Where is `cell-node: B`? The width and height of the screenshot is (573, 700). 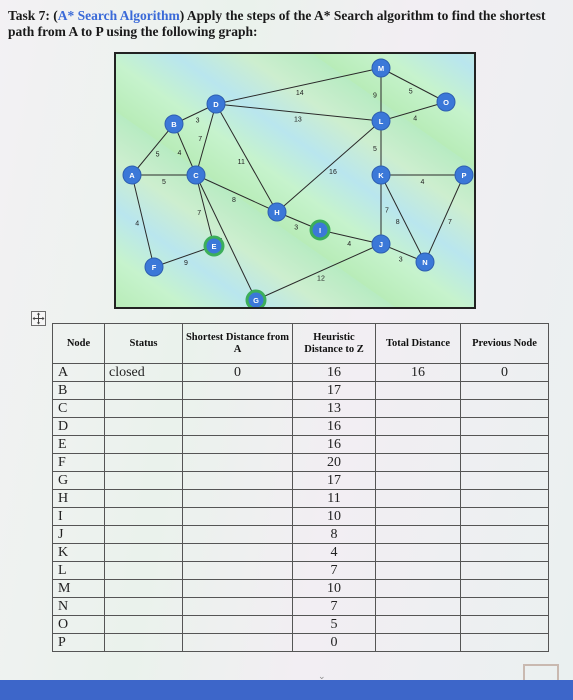
cell-node: B is located at coordinates (78, 390).